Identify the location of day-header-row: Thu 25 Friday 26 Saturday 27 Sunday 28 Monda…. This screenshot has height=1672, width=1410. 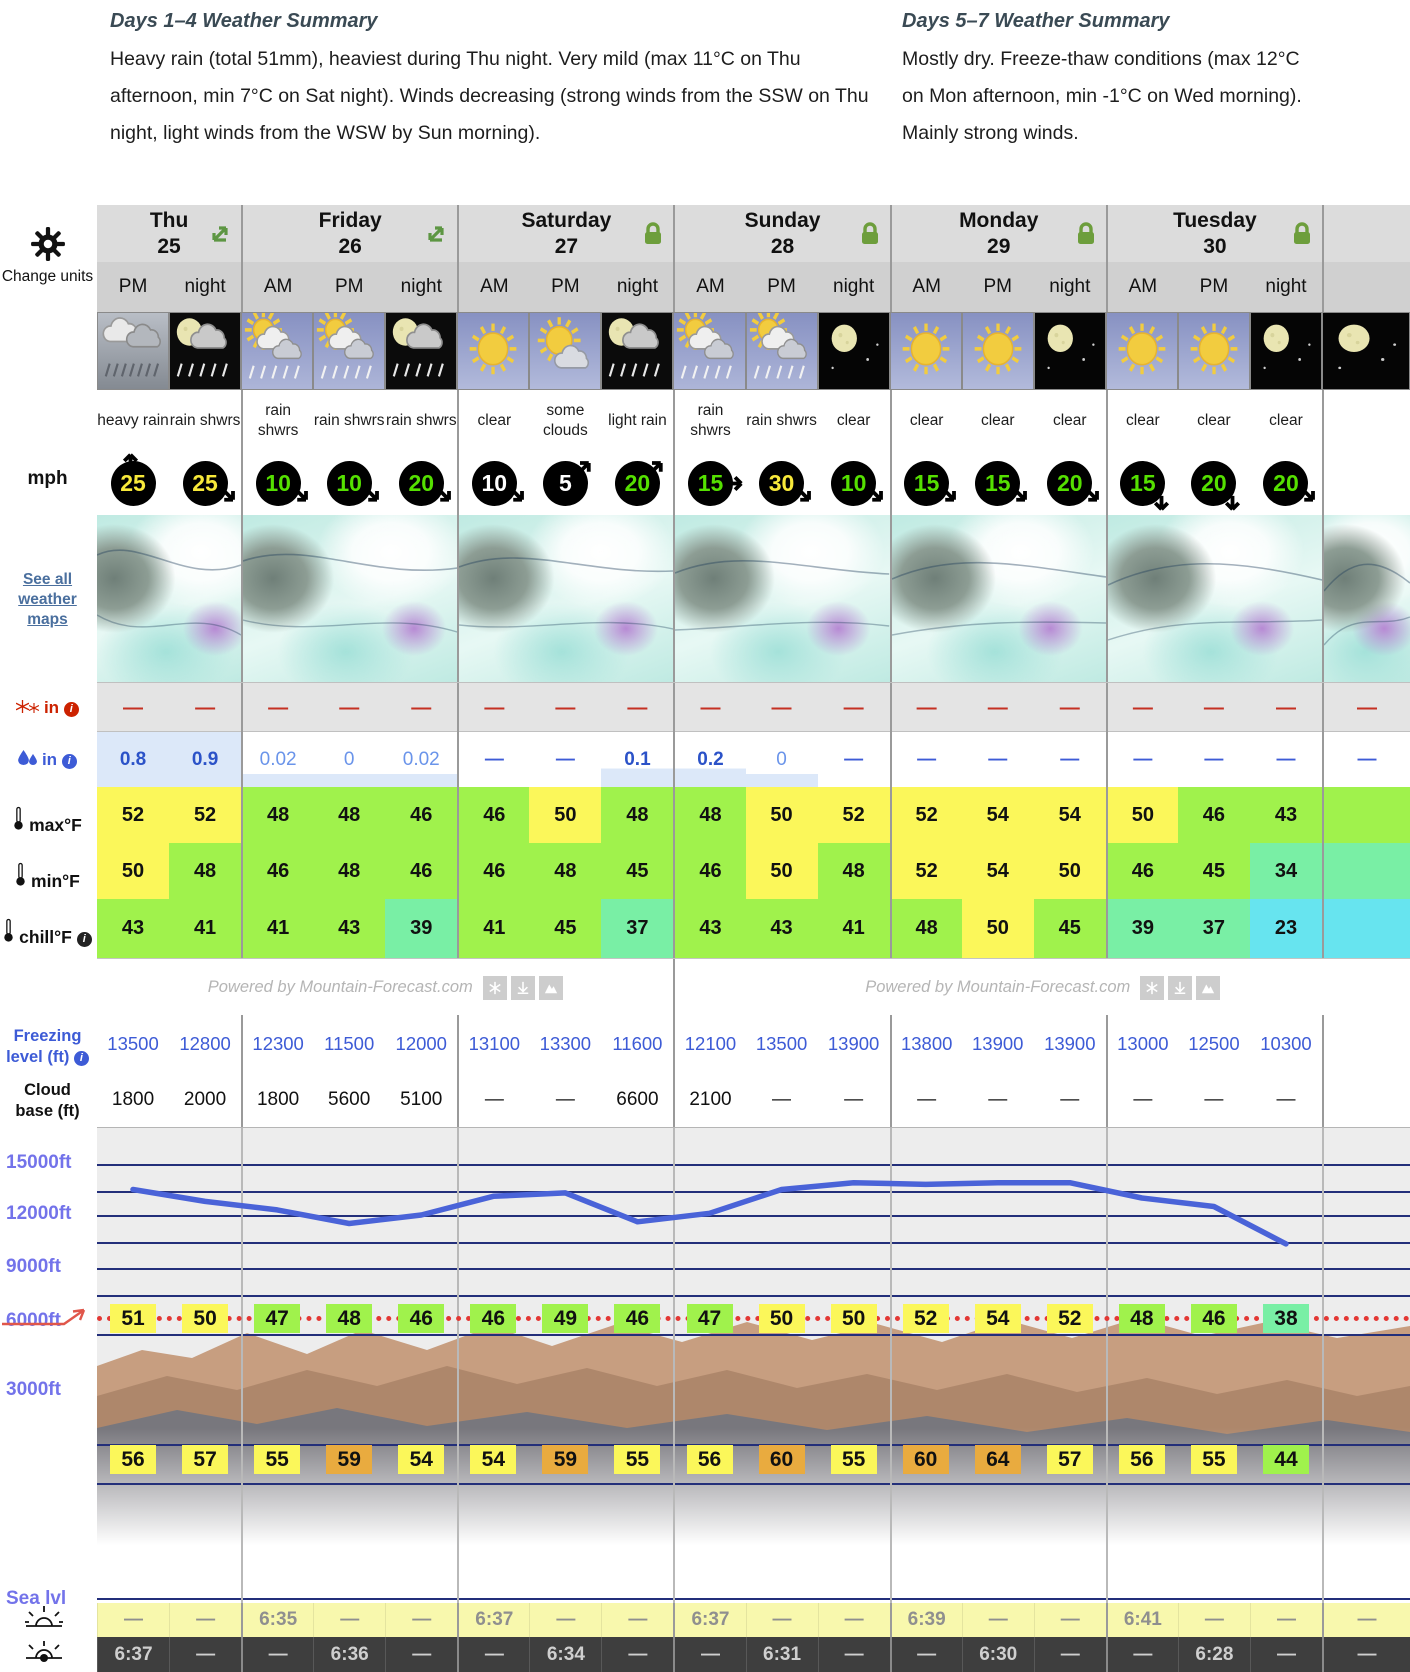
(753, 233).